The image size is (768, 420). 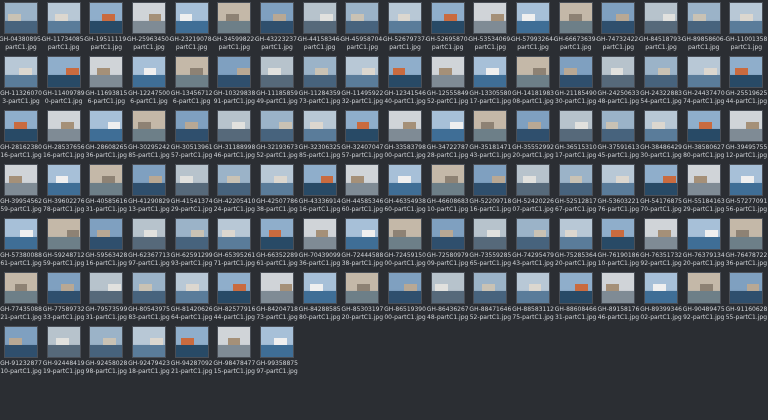 I want to click on file-thumbnail: GH-43336914 16-partC1.jpg, so click(x=320, y=188).